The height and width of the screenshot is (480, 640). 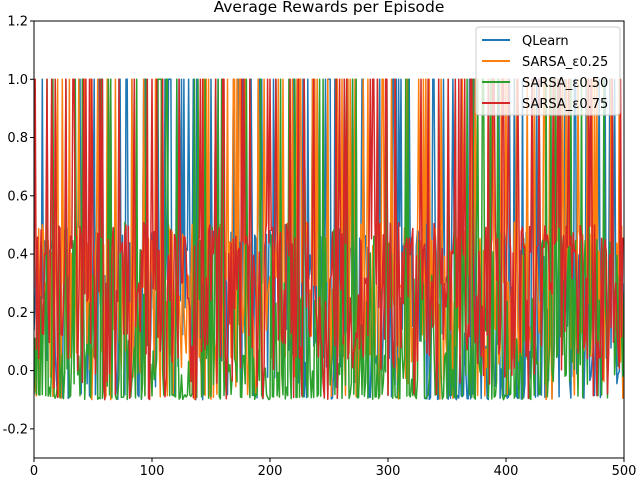 What do you see at coordinates (17, 255) in the screenshot?
I see `y-tick-label: 0.4` at bounding box center [17, 255].